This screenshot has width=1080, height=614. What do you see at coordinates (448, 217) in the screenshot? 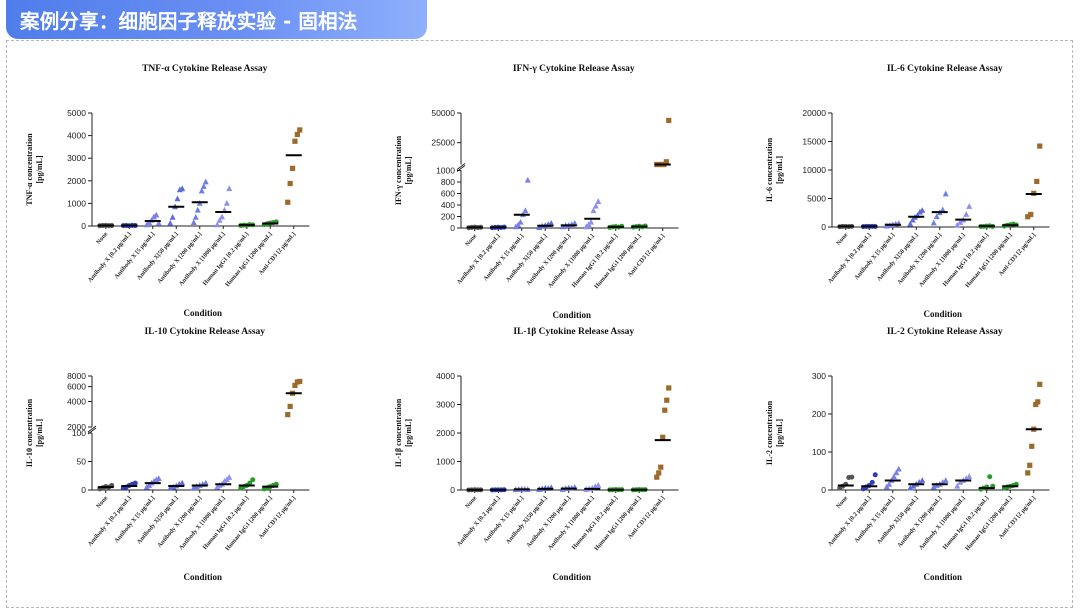
I see `y-tick-label: 200` at bounding box center [448, 217].